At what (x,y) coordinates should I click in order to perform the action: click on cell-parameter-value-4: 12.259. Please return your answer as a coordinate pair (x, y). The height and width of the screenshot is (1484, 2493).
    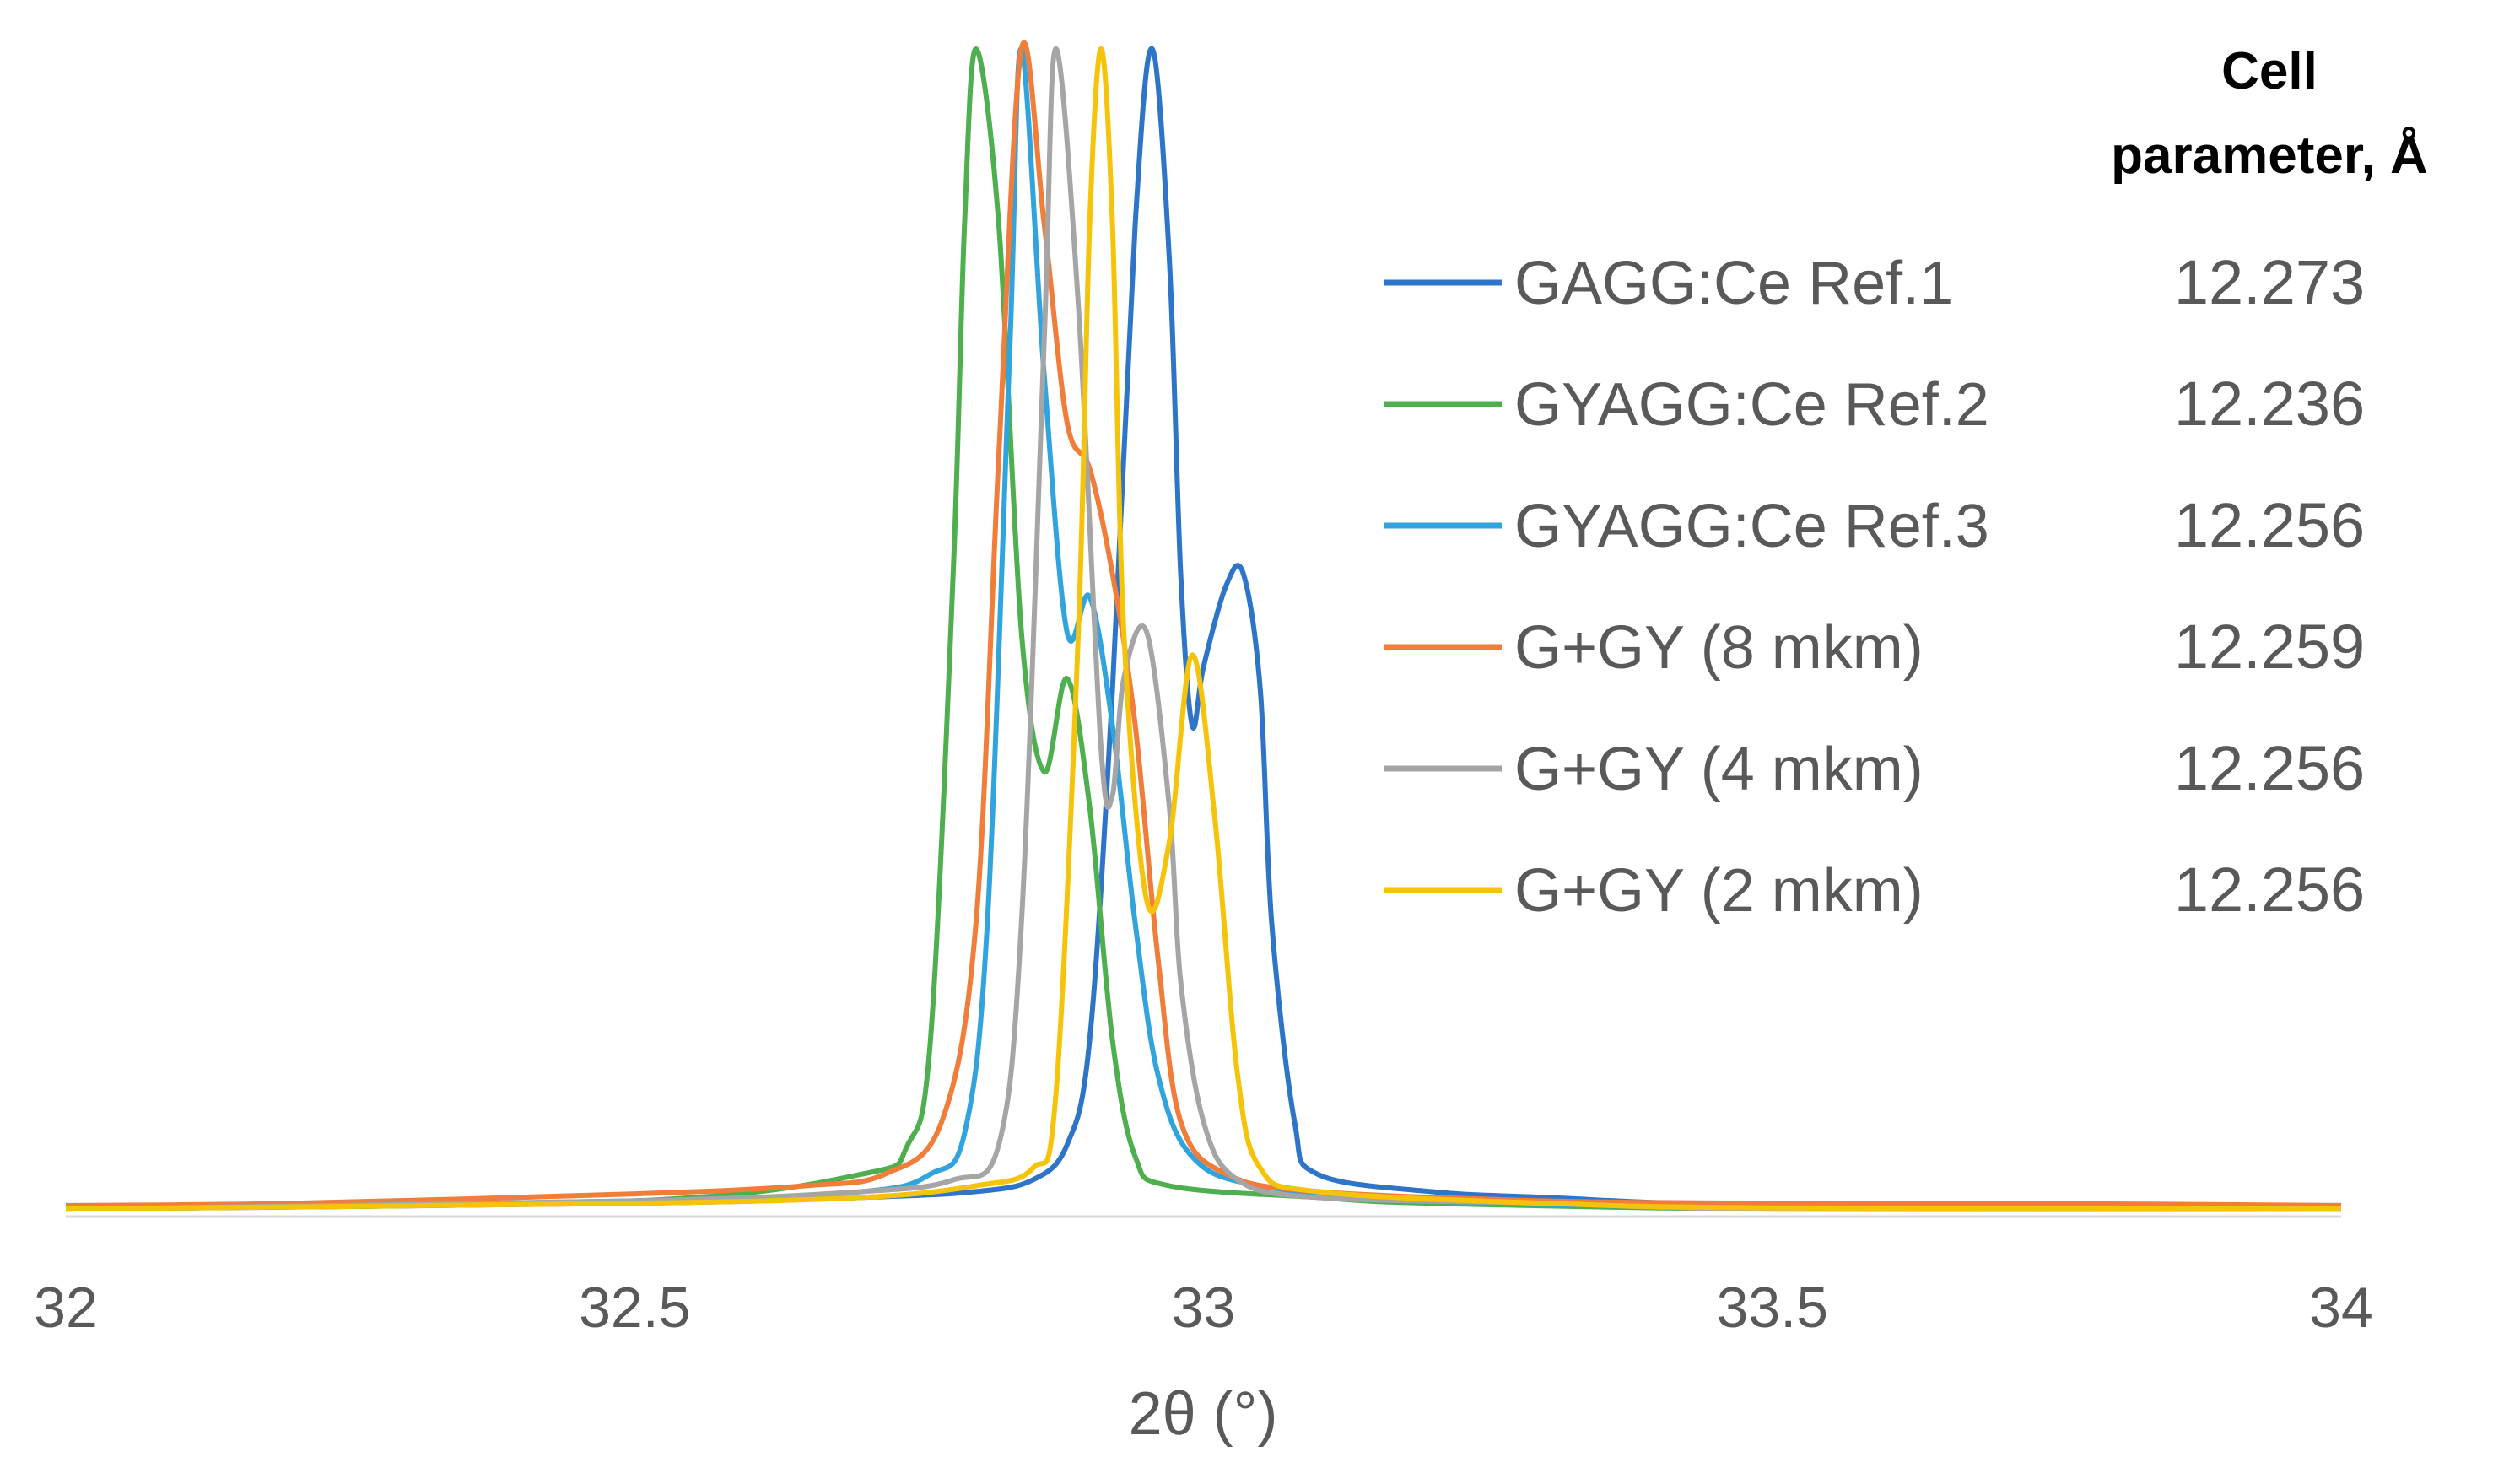
    Looking at the image, I should click on (2269, 647).